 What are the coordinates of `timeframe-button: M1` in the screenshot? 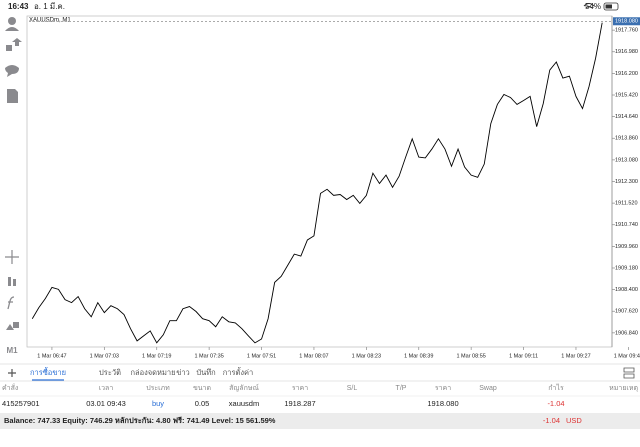 It's located at (12, 350).